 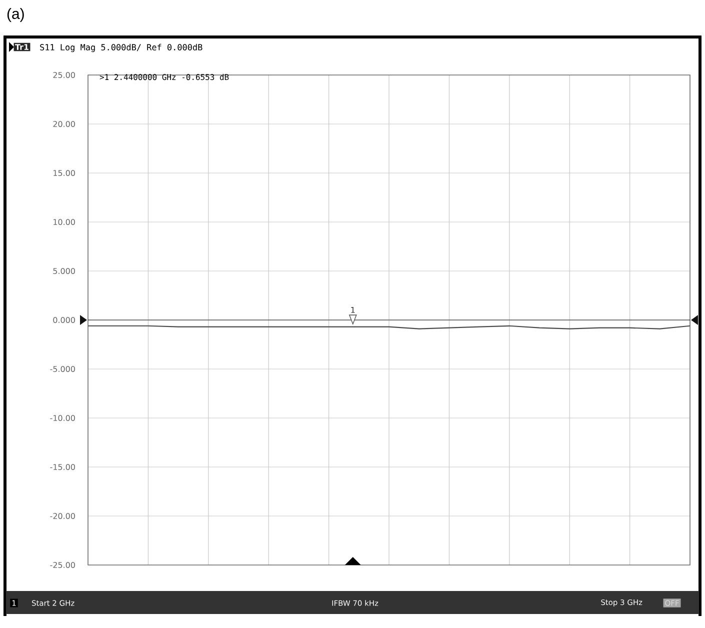 What do you see at coordinates (121, 48) in the screenshot?
I see `chart-subtitle: S11 Log Mag 5.000dB/ Ref 0.000dB` at bounding box center [121, 48].